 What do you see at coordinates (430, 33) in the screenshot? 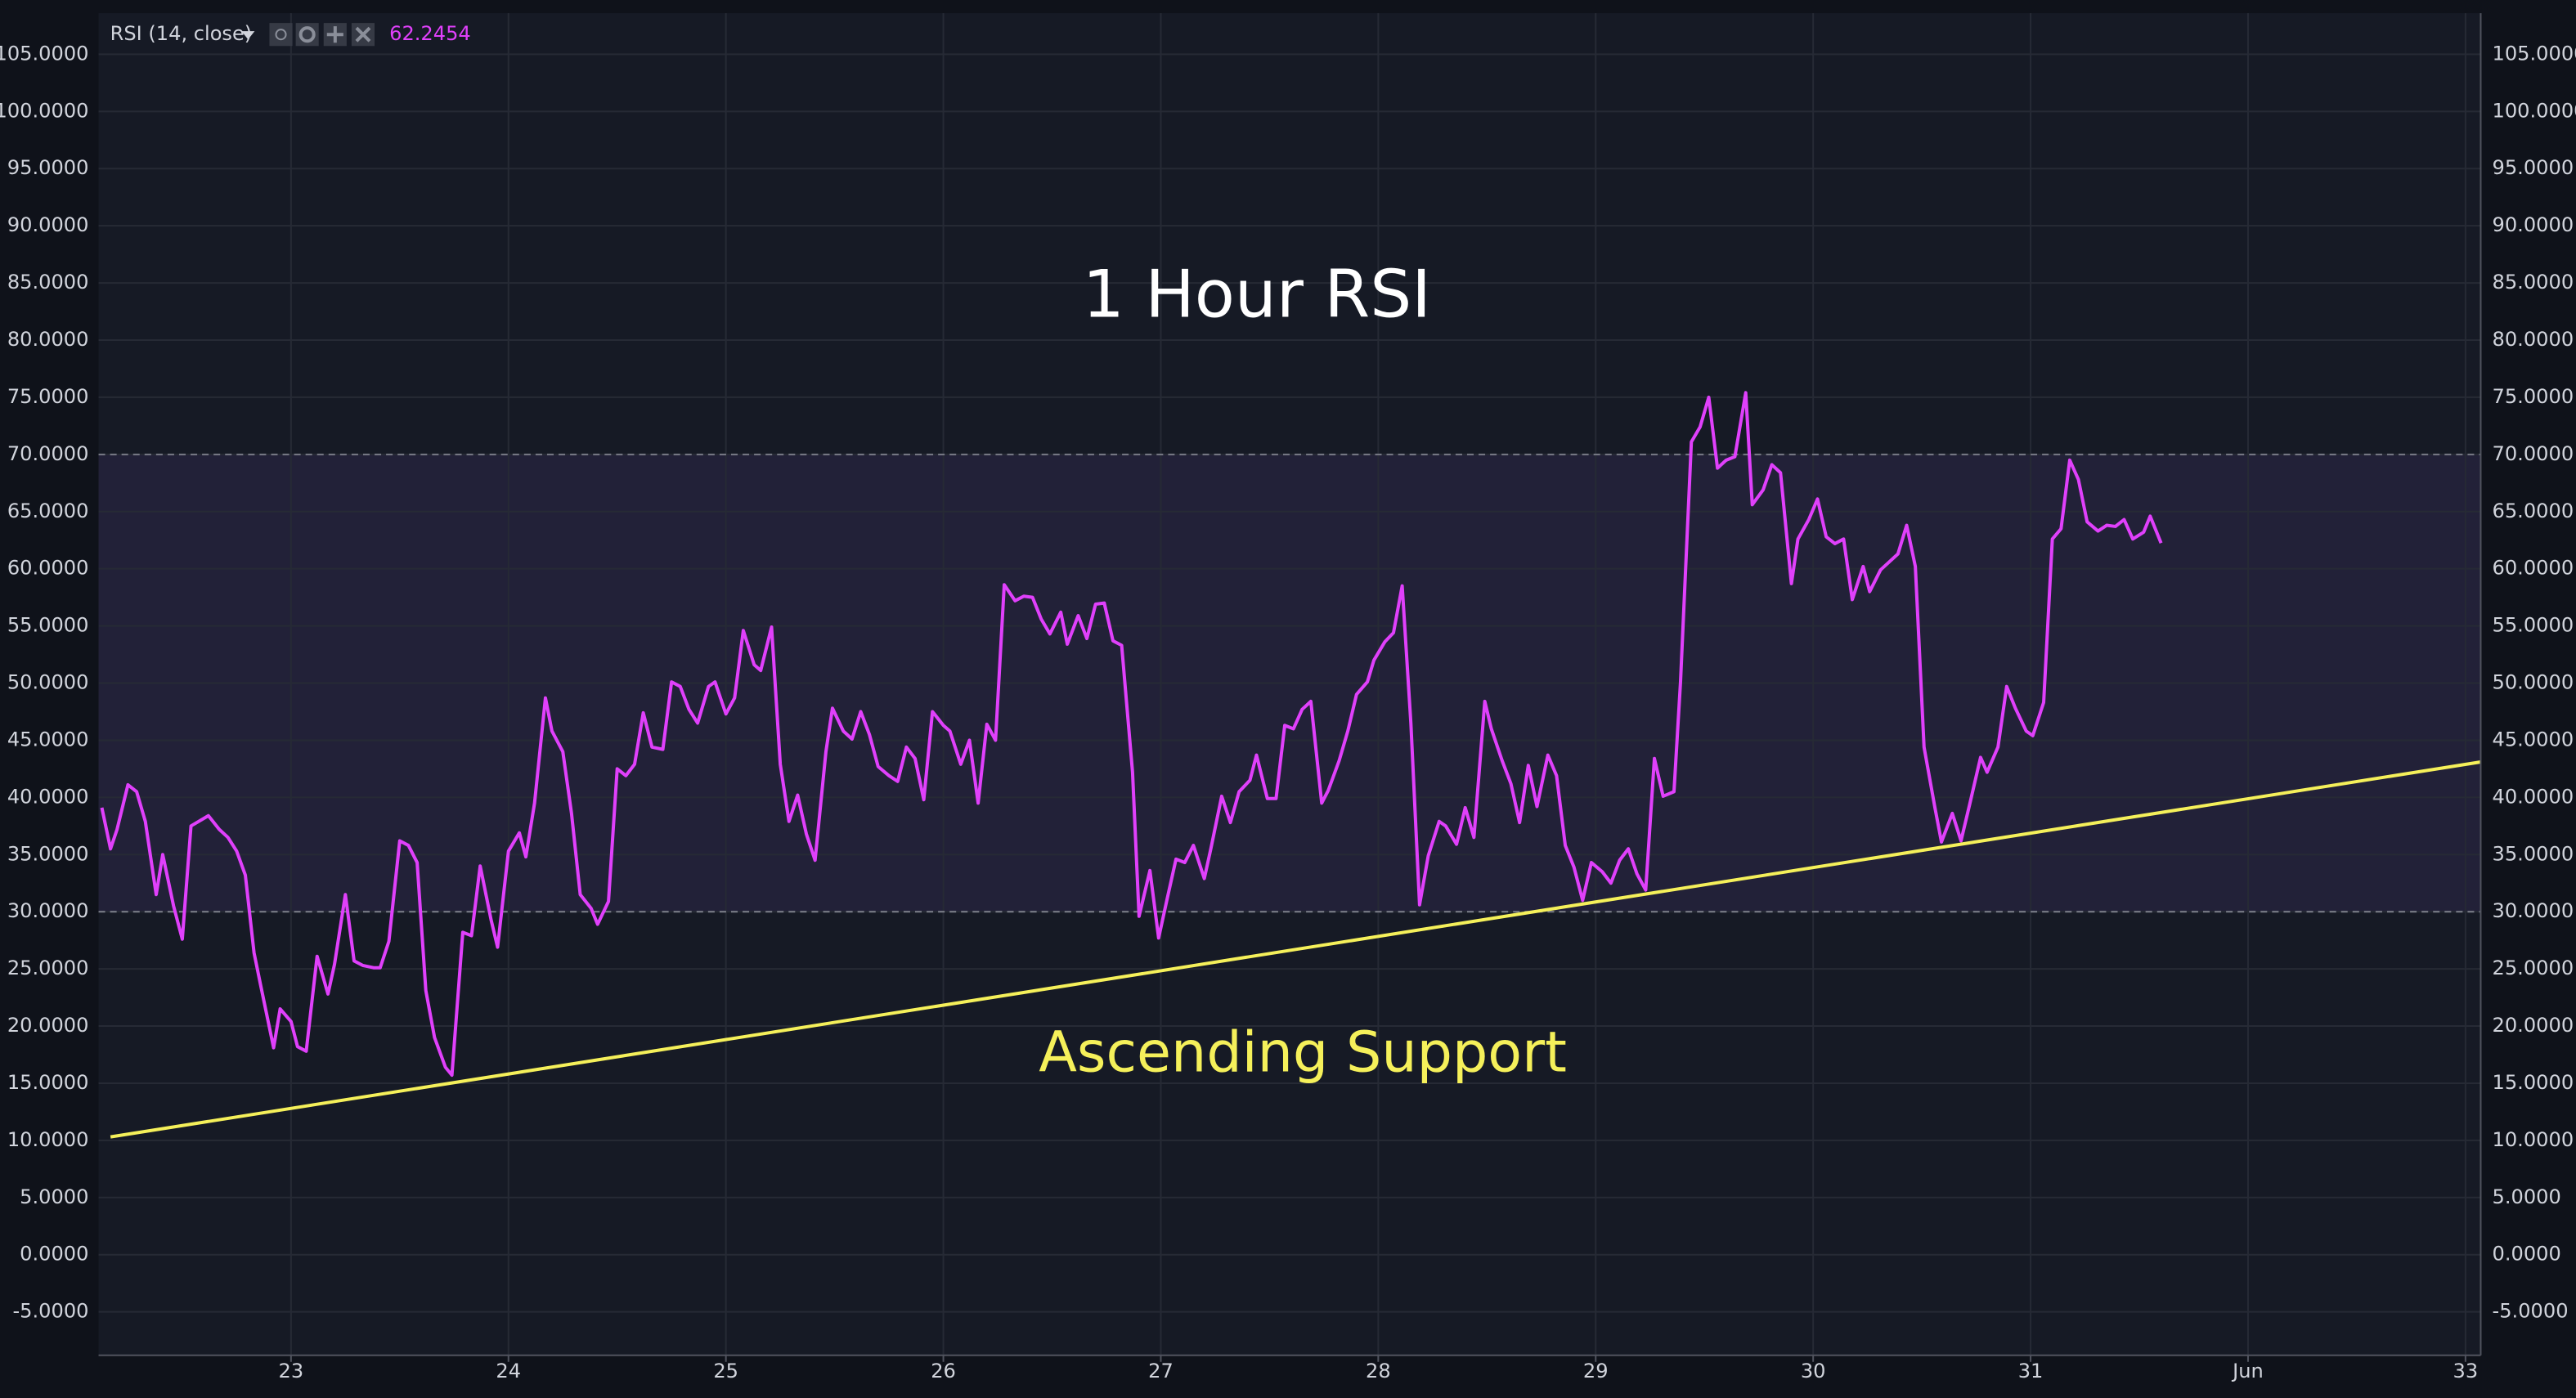
I see `last-value: 62.2454` at bounding box center [430, 33].